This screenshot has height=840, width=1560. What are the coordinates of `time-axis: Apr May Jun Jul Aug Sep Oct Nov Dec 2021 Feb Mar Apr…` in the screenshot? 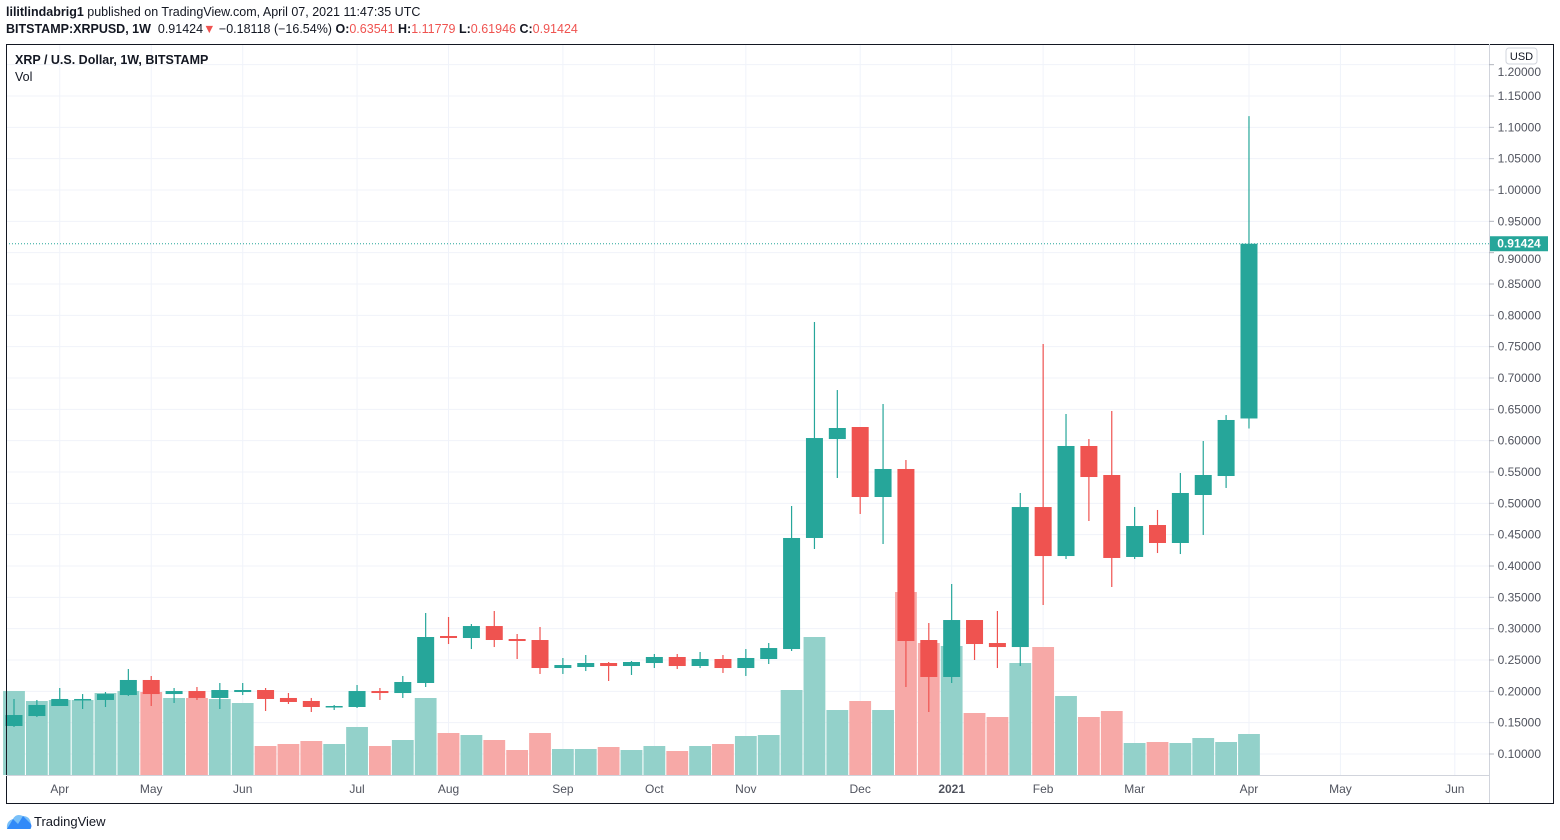 It's located at (757, 789).